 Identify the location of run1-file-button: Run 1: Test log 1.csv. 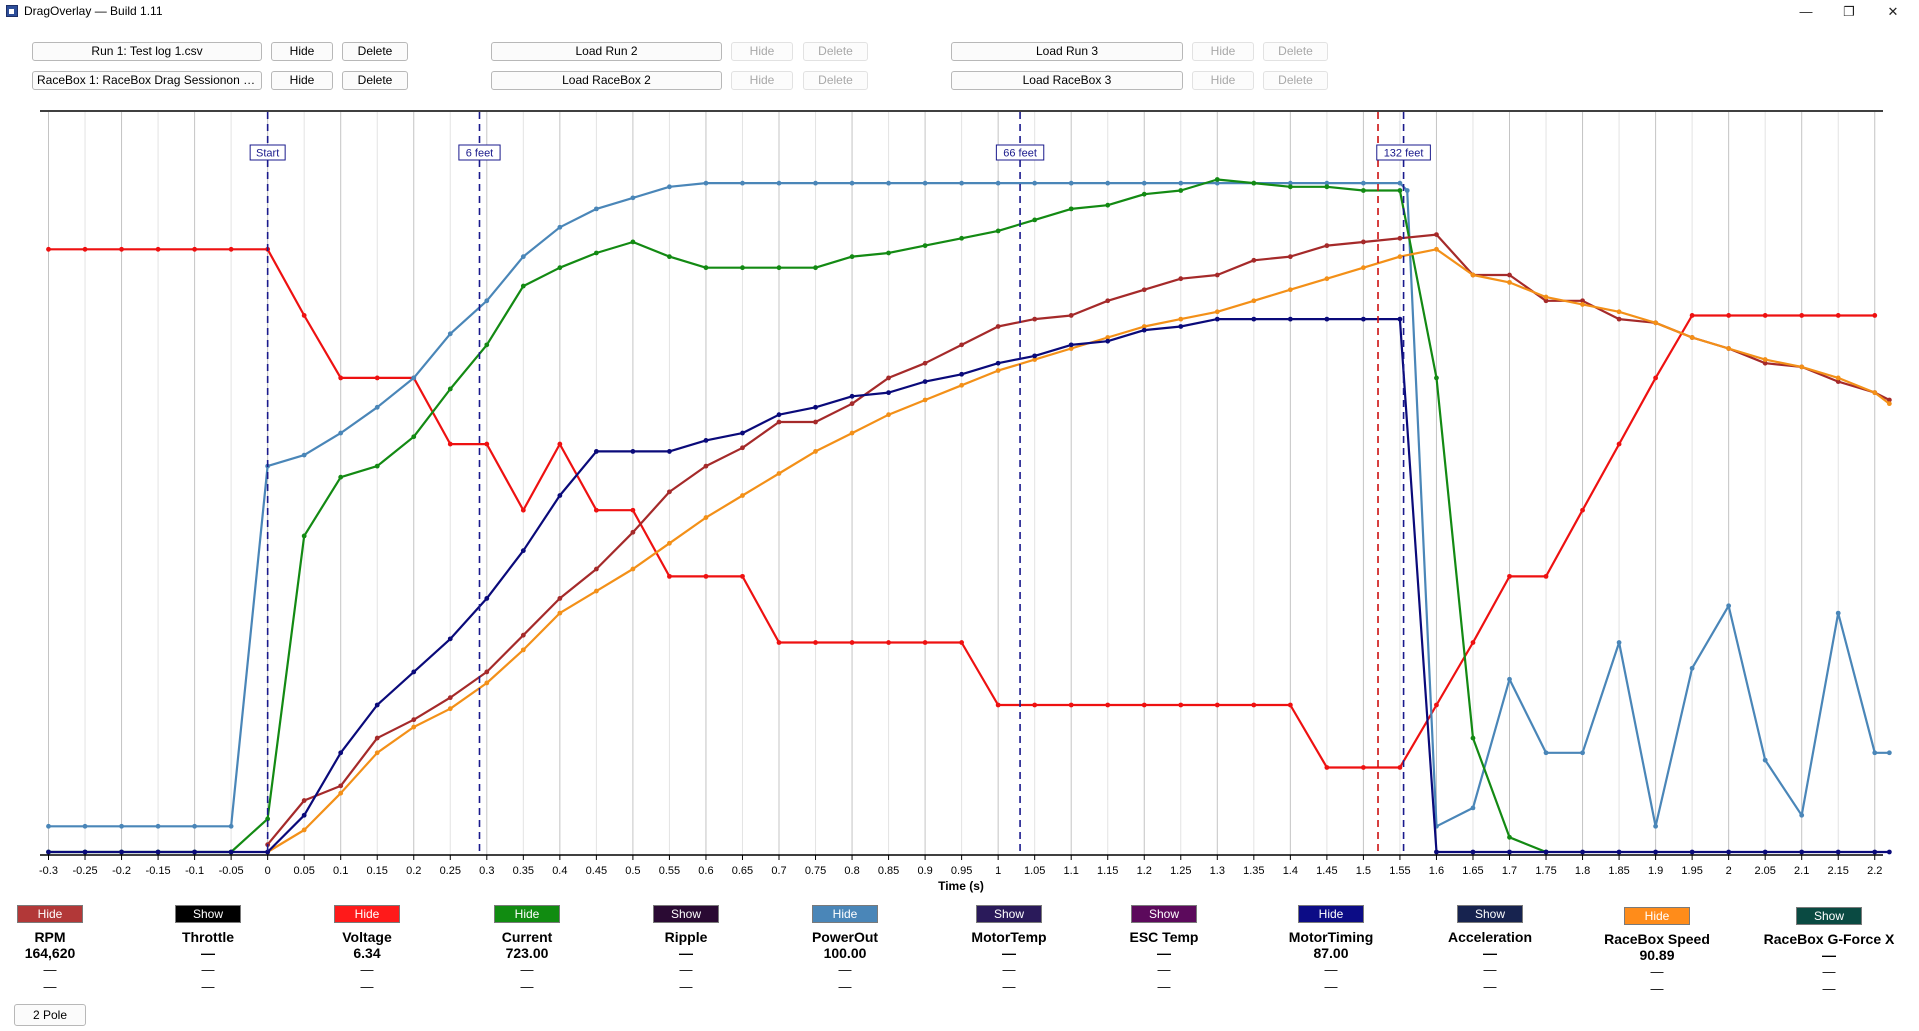
(147, 51).